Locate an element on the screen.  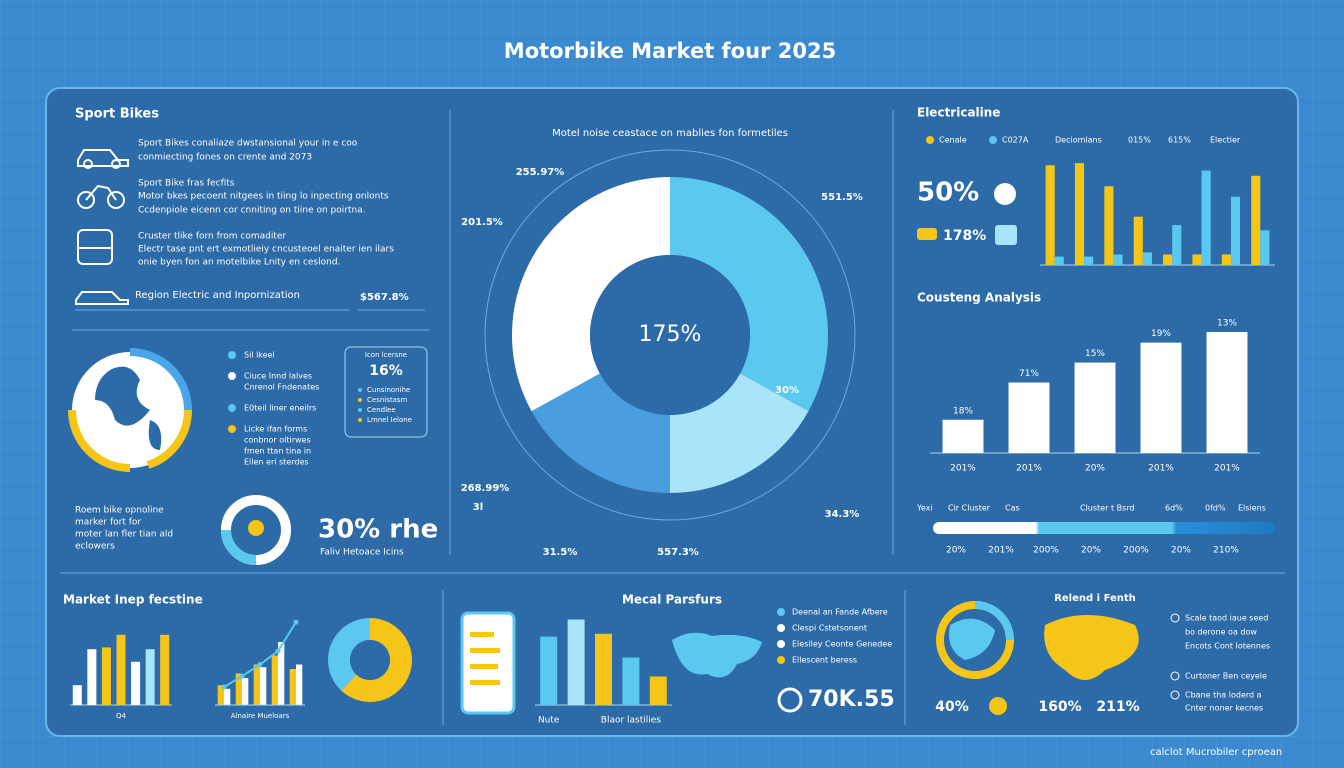
box-item: Cesnistasm is located at coordinates (387, 400).